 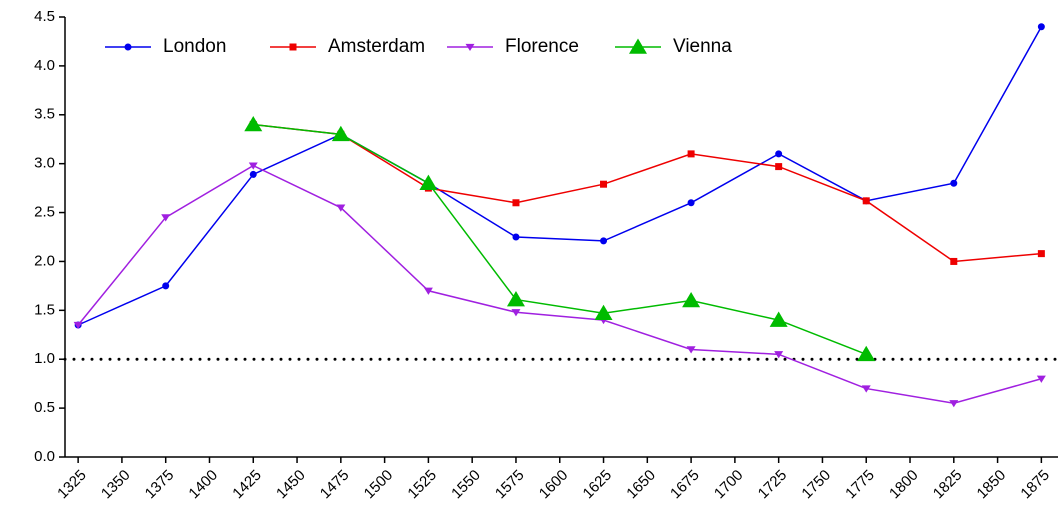 What do you see at coordinates (510, 485) in the screenshot?
I see `x-tick-label: 1575` at bounding box center [510, 485].